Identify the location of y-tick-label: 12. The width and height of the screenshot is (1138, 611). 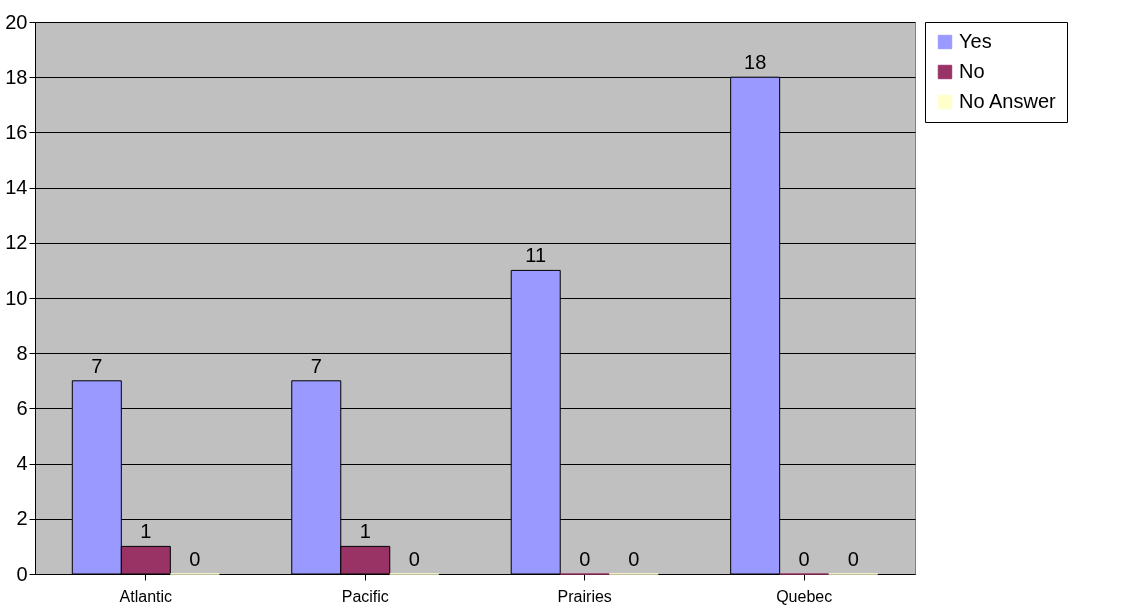
(16, 242).